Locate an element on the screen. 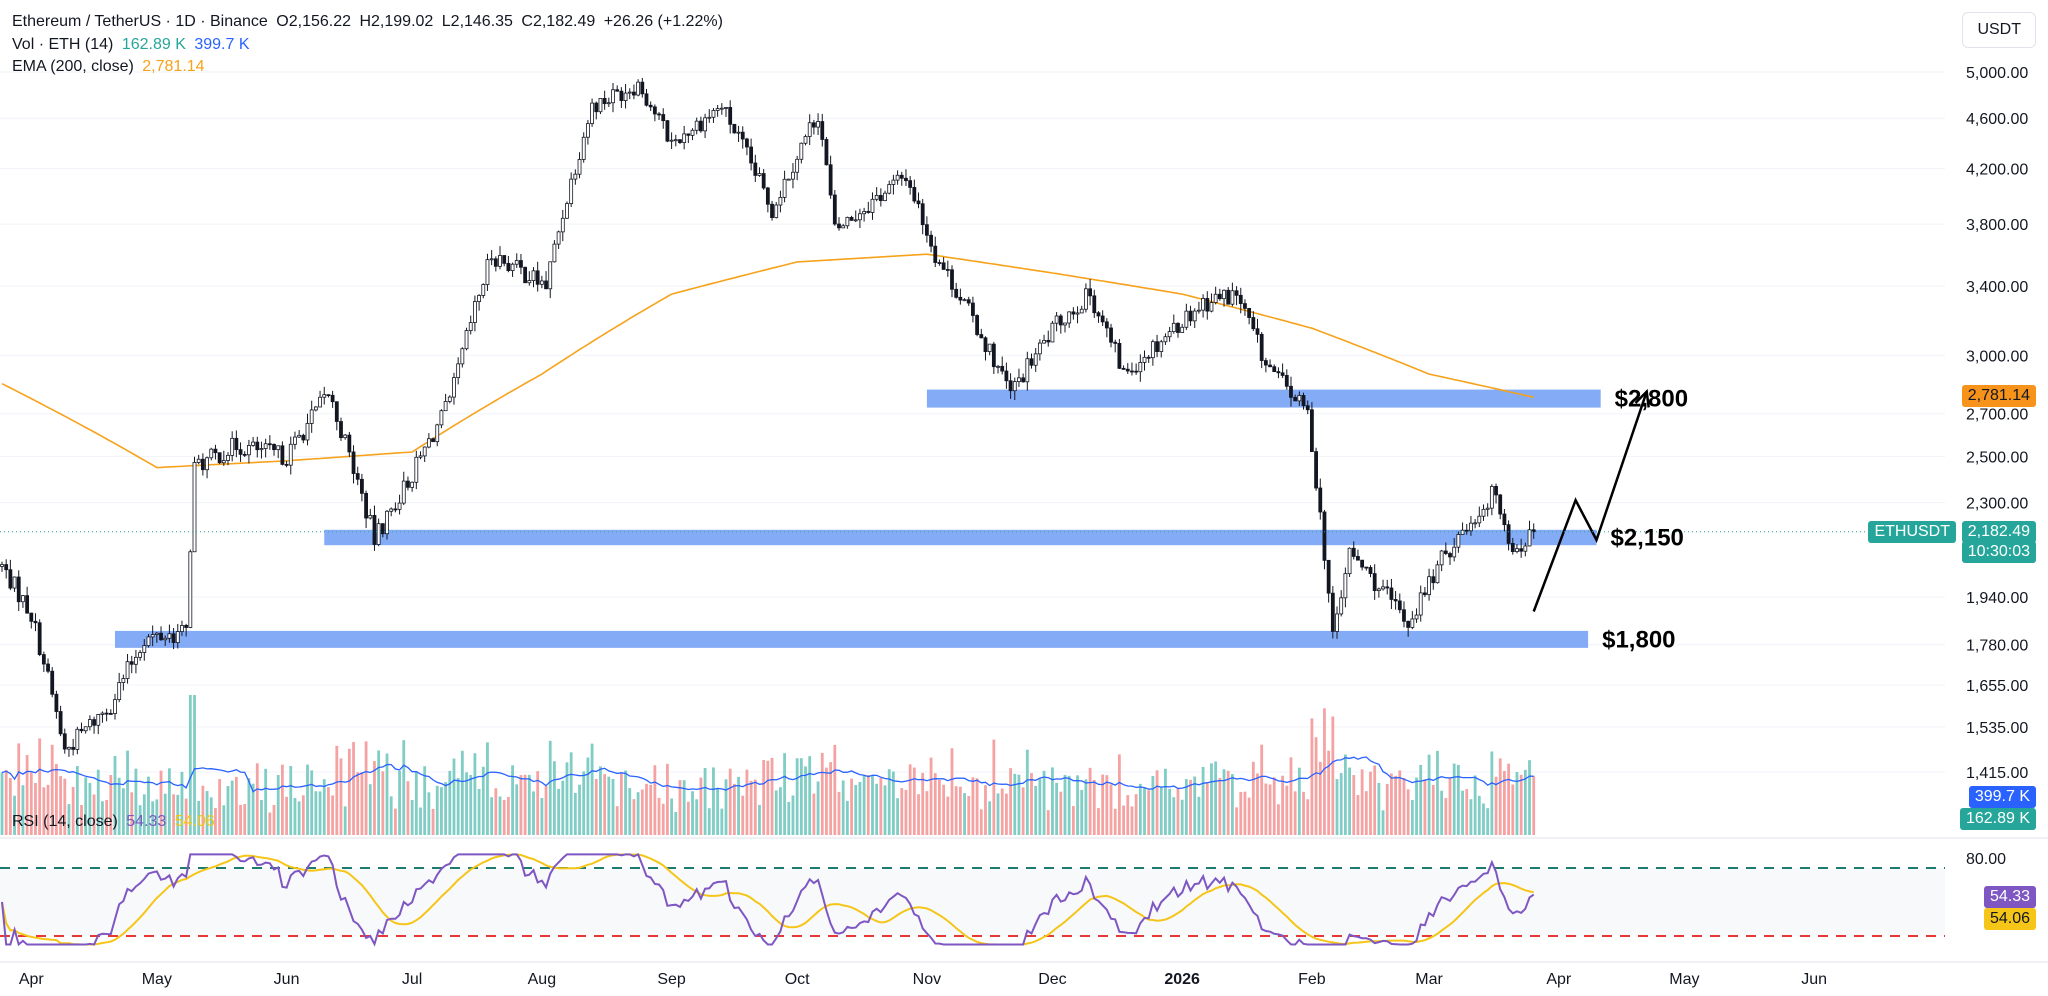 The height and width of the screenshot is (996, 2048). zone-rect is located at coordinates (960, 537).